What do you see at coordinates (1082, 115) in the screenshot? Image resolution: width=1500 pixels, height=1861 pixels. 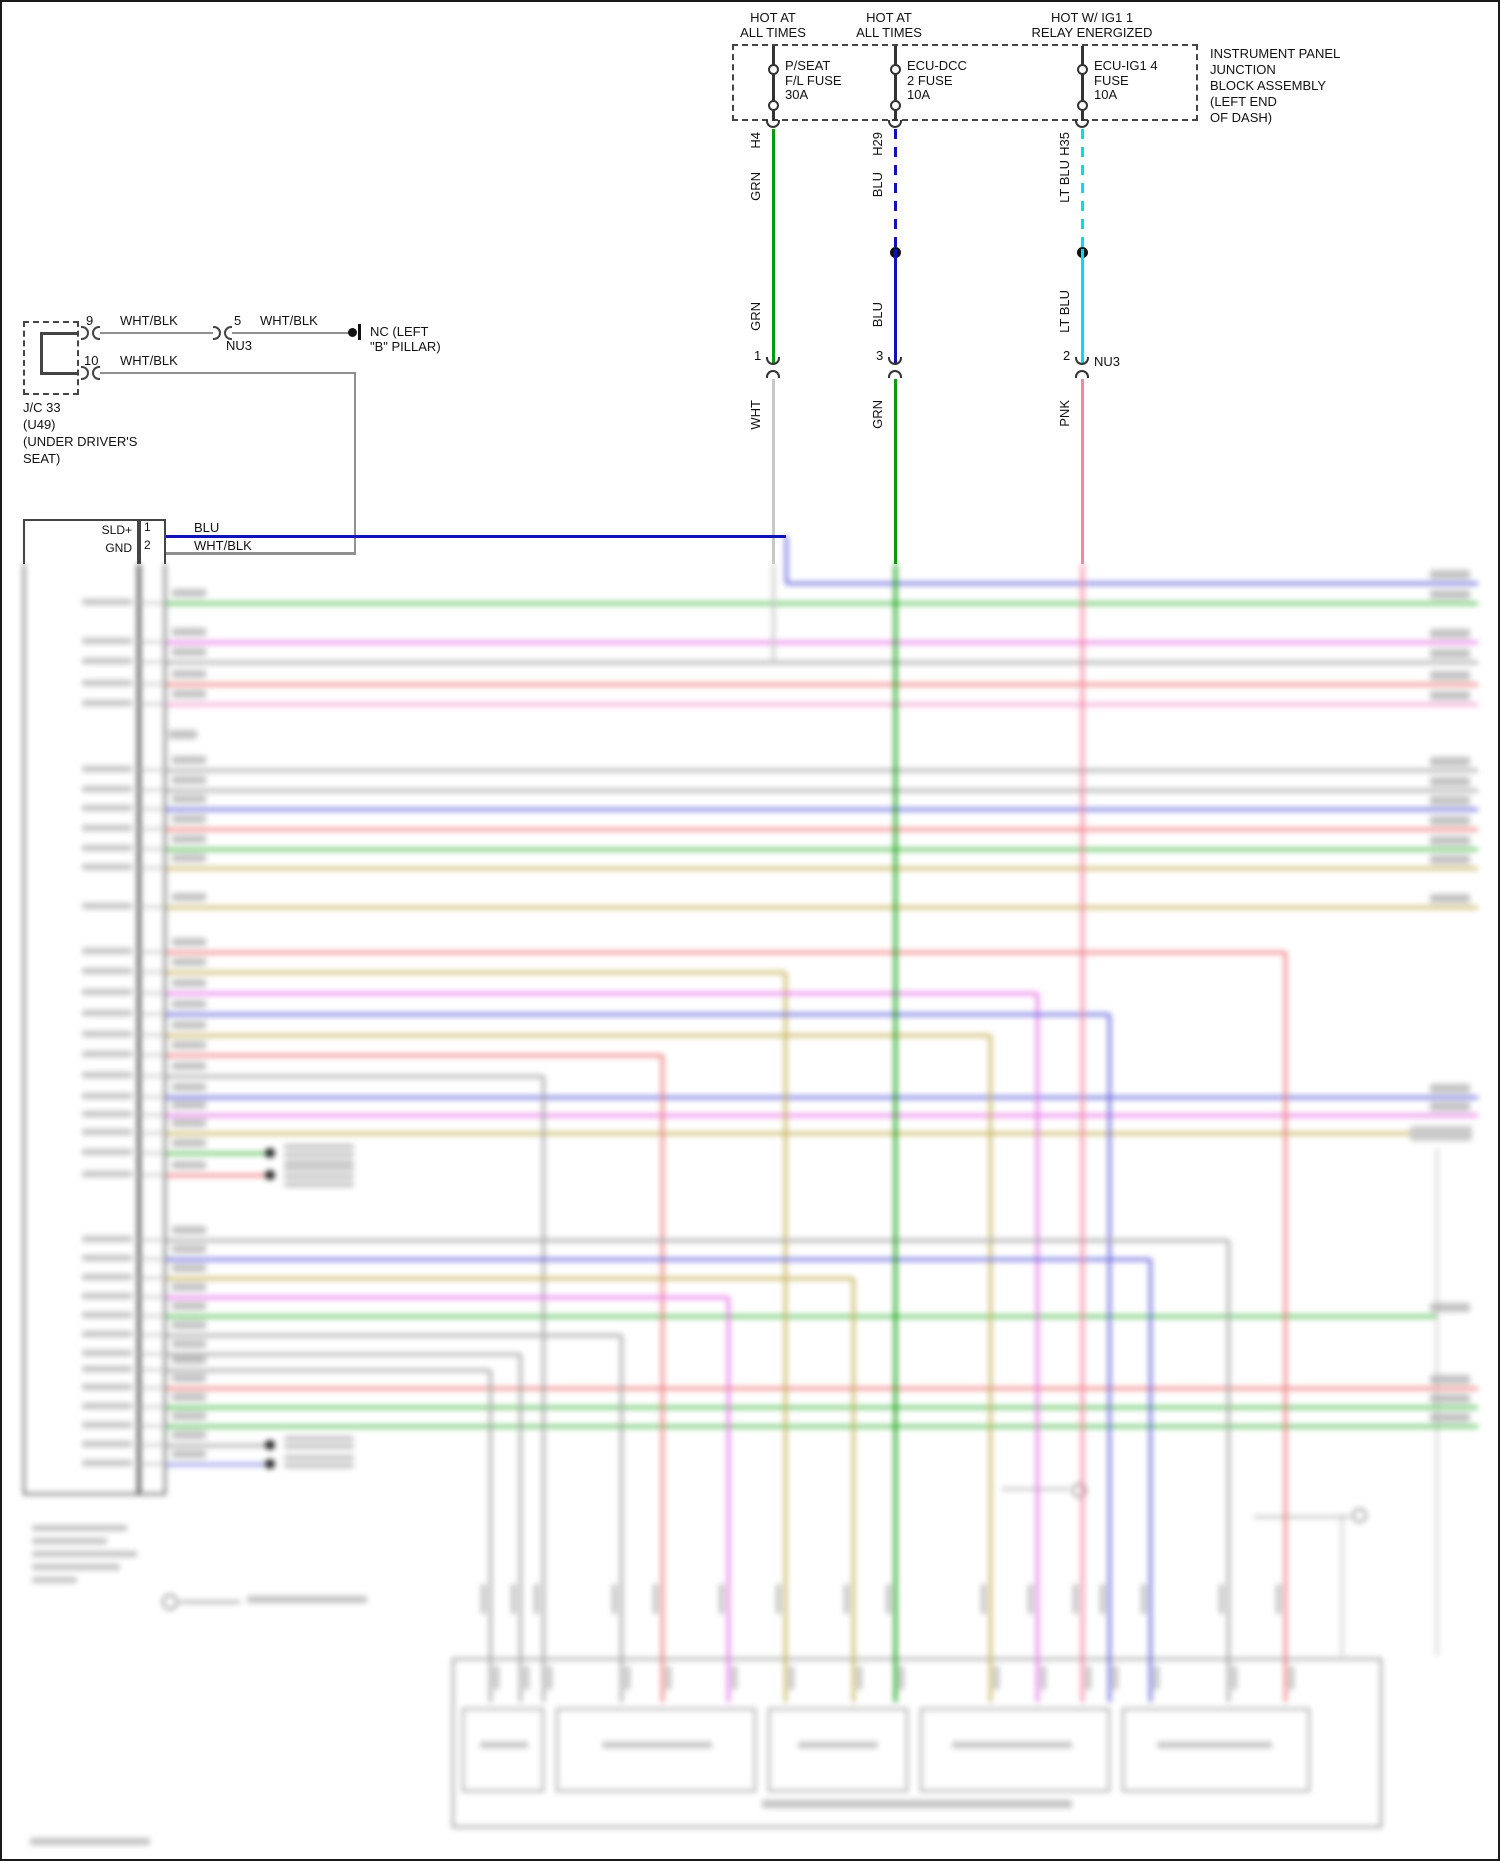 I see `fuse-lead` at bounding box center [1082, 115].